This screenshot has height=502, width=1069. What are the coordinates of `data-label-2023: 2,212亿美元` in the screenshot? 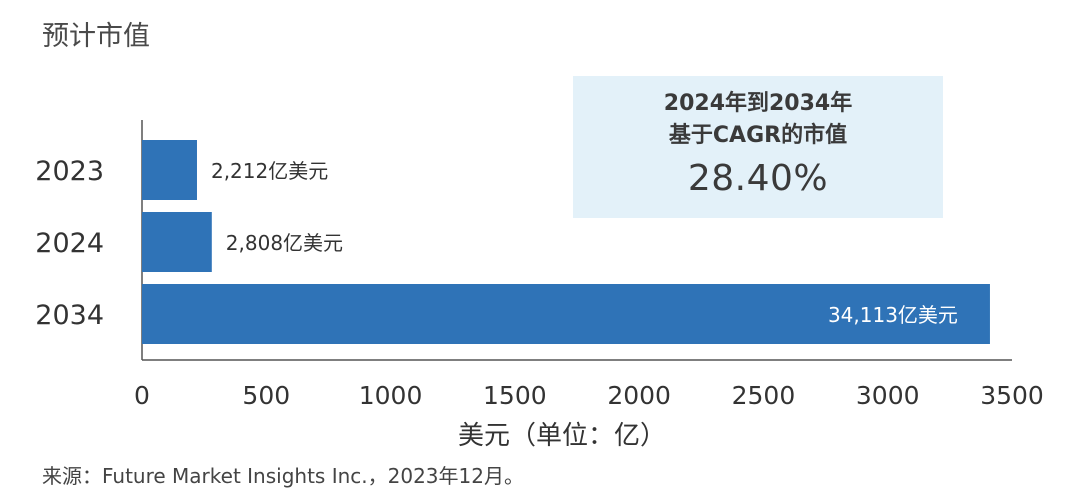 It's located at (269, 171).